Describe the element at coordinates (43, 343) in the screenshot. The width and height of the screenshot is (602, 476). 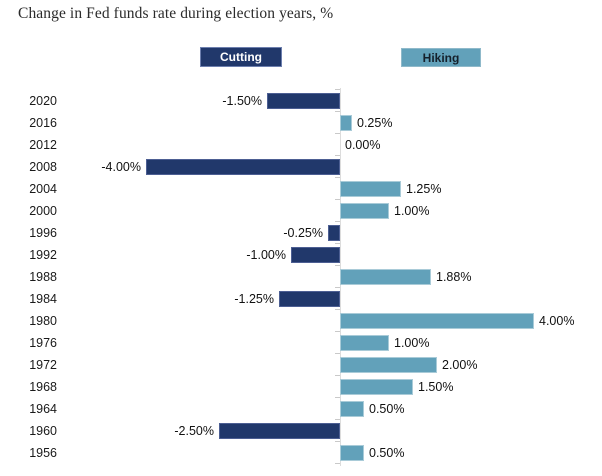
I see `year-label-1976: 1976` at that location.